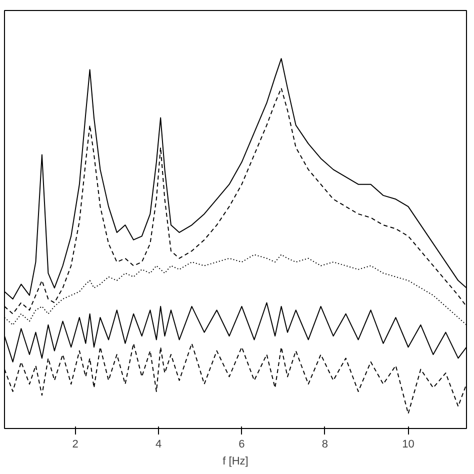 The image size is (474, 474). Describe the element at coordinates (235, 462) in the screenshot. I see `x-axis-title: f [Hz]` at that location.